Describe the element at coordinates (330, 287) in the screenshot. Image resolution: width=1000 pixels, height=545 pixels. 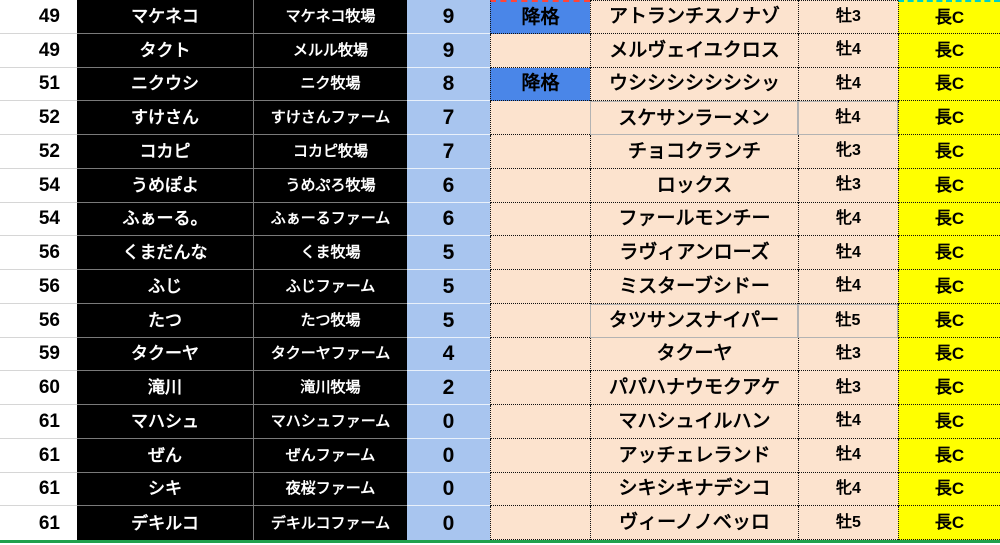
I see `farm-name-cell: ふじファーム` at that location.